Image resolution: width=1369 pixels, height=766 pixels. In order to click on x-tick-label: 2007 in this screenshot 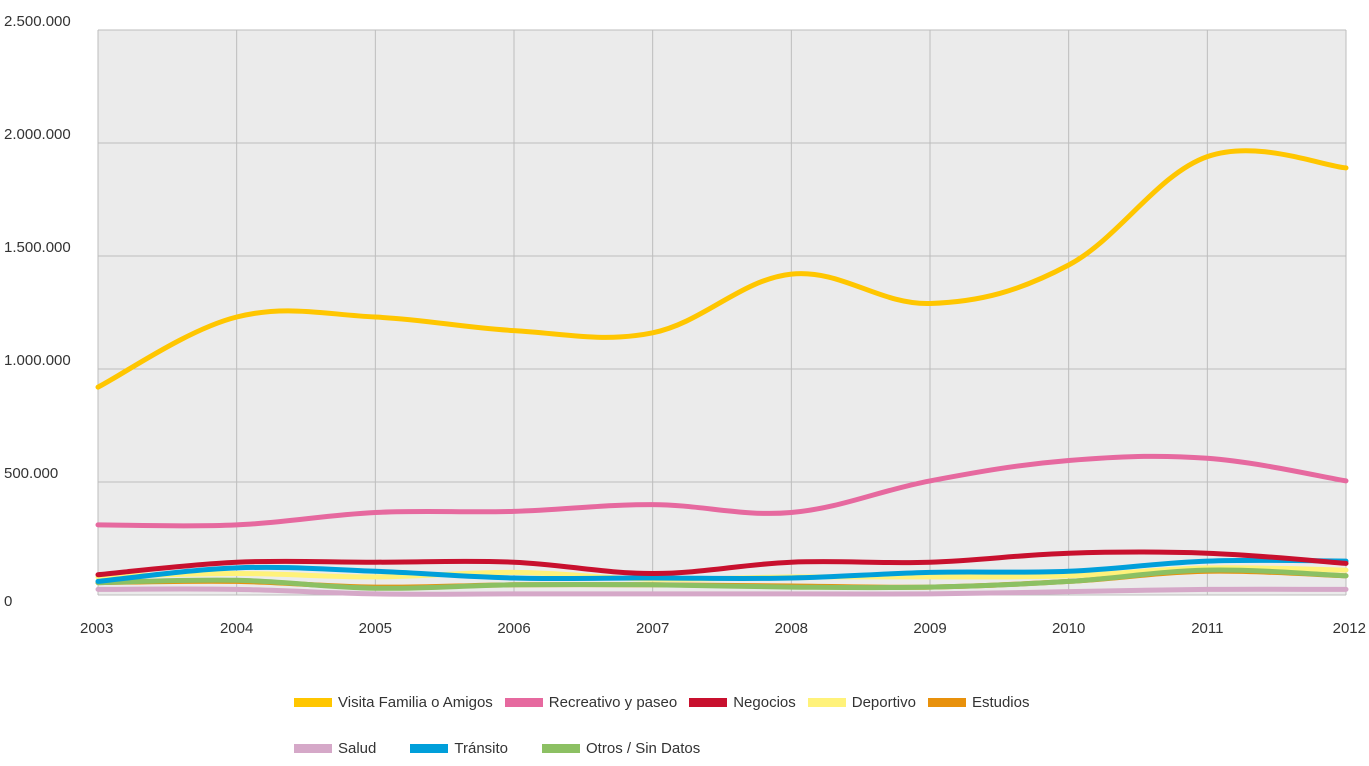, I will do `click(652, 628)`.